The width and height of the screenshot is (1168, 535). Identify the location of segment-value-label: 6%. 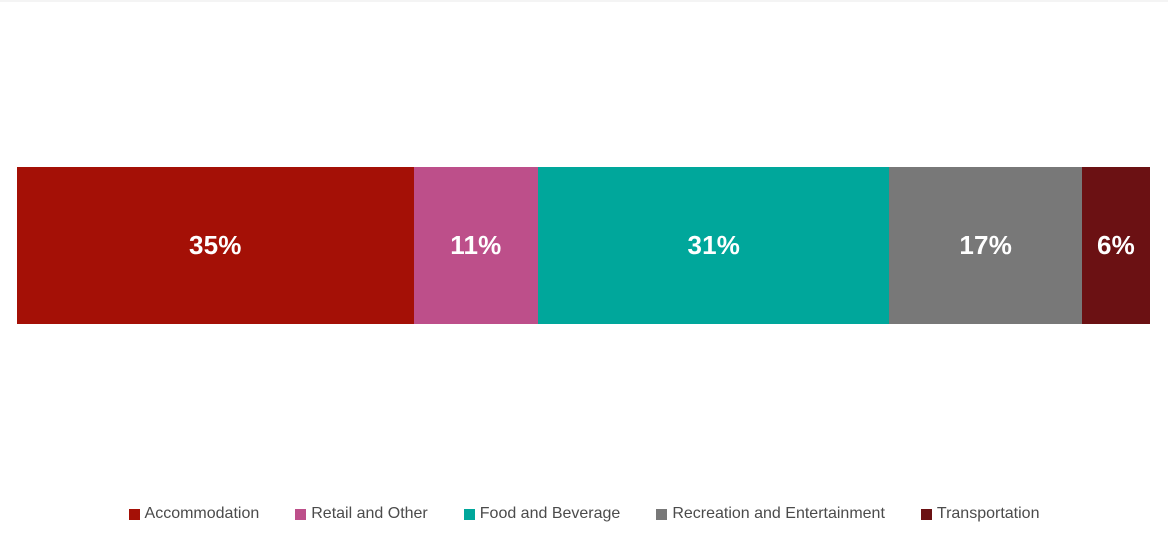
(1115, 245).